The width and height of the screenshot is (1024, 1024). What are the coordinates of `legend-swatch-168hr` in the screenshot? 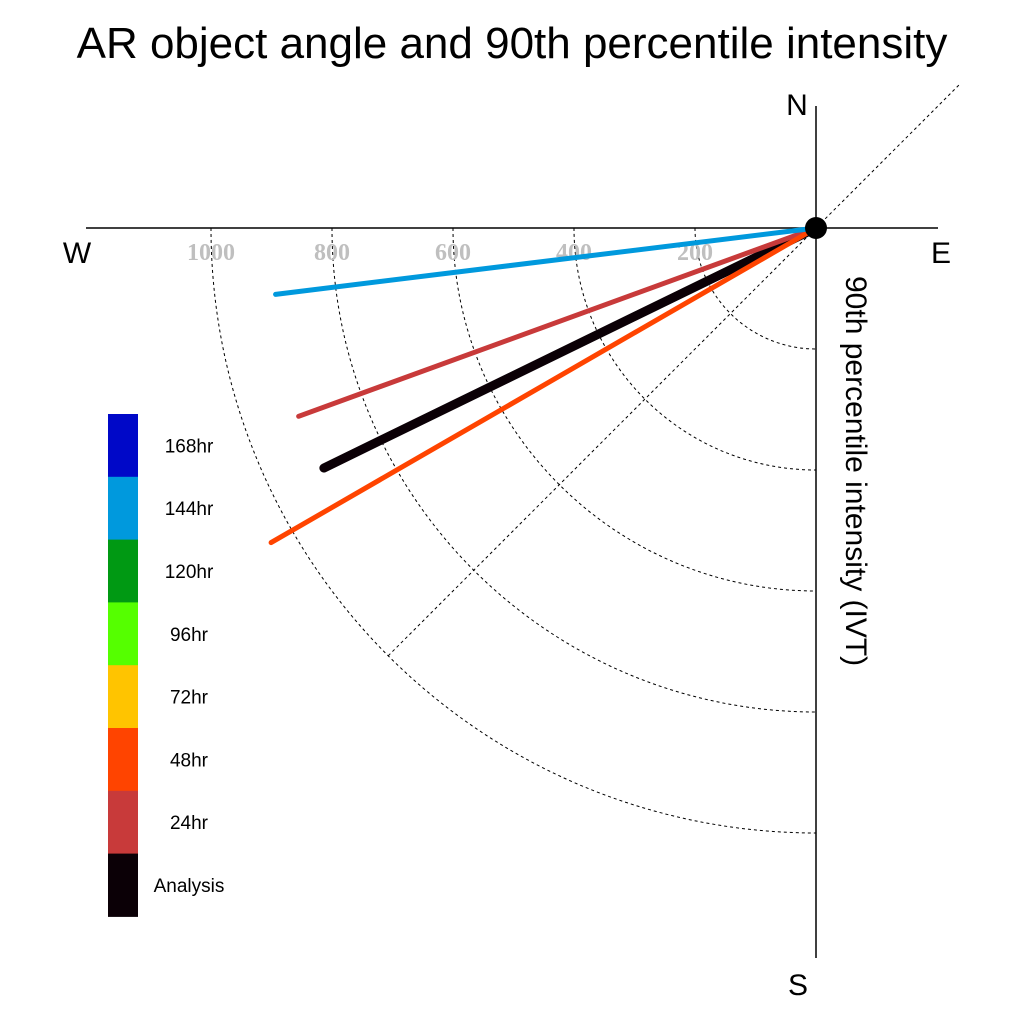 It's located at (123, 446).